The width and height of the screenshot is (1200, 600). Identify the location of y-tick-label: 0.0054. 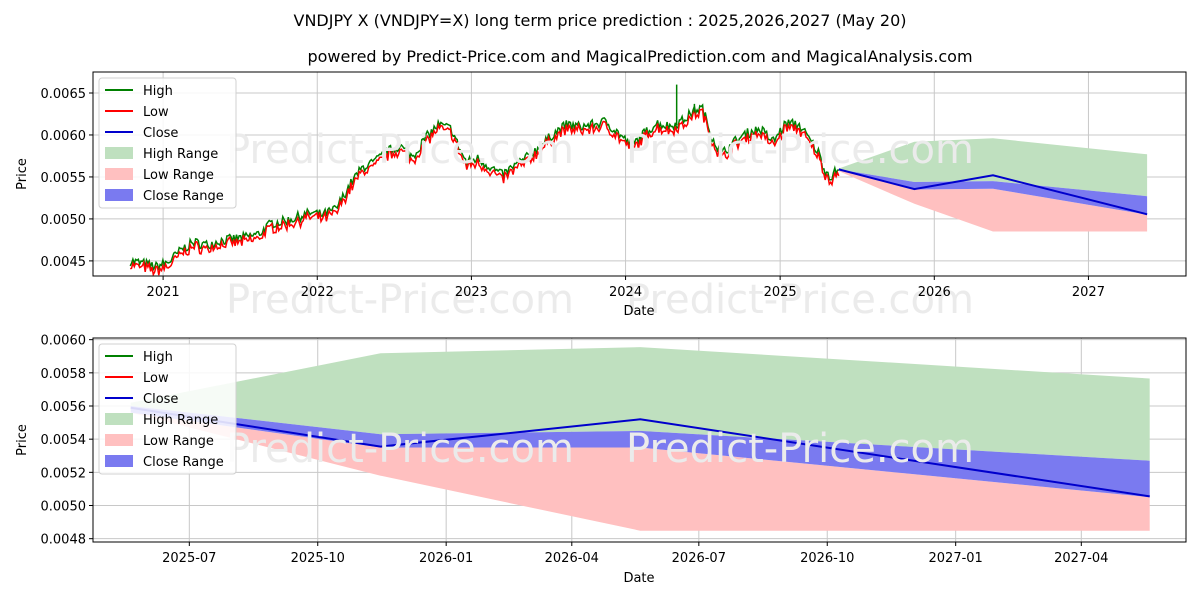
(64, 440).